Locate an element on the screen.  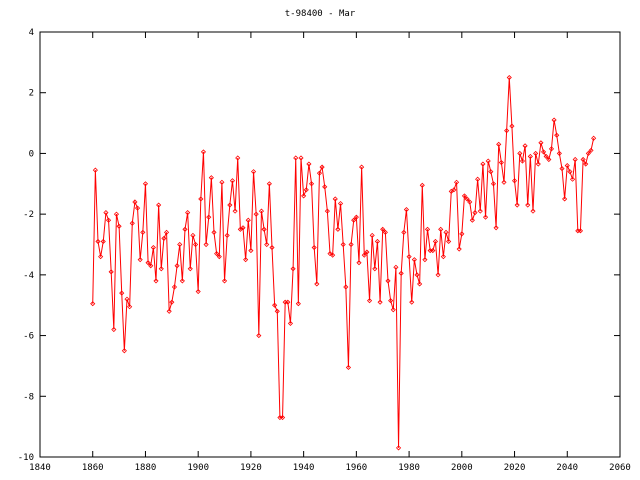
x-tick-label: 2060 is located at coordinates (620, 468).